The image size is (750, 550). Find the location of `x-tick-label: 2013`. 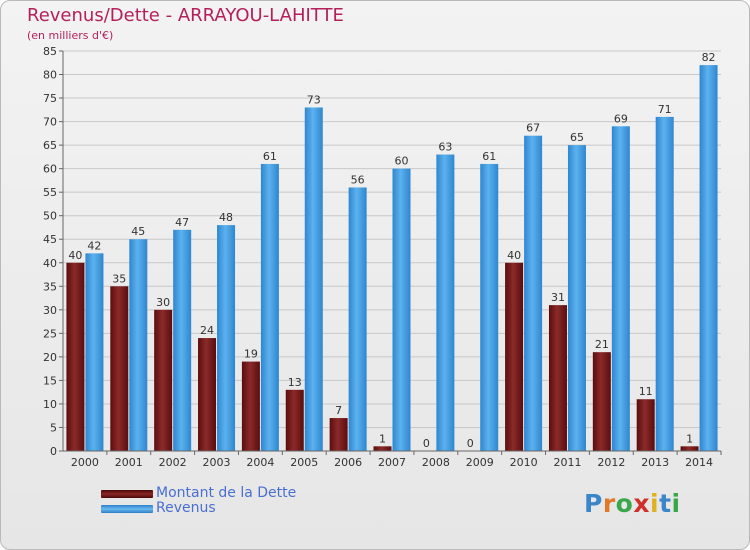

x-tick-label: 2013 is located at coordinates (655, 462).